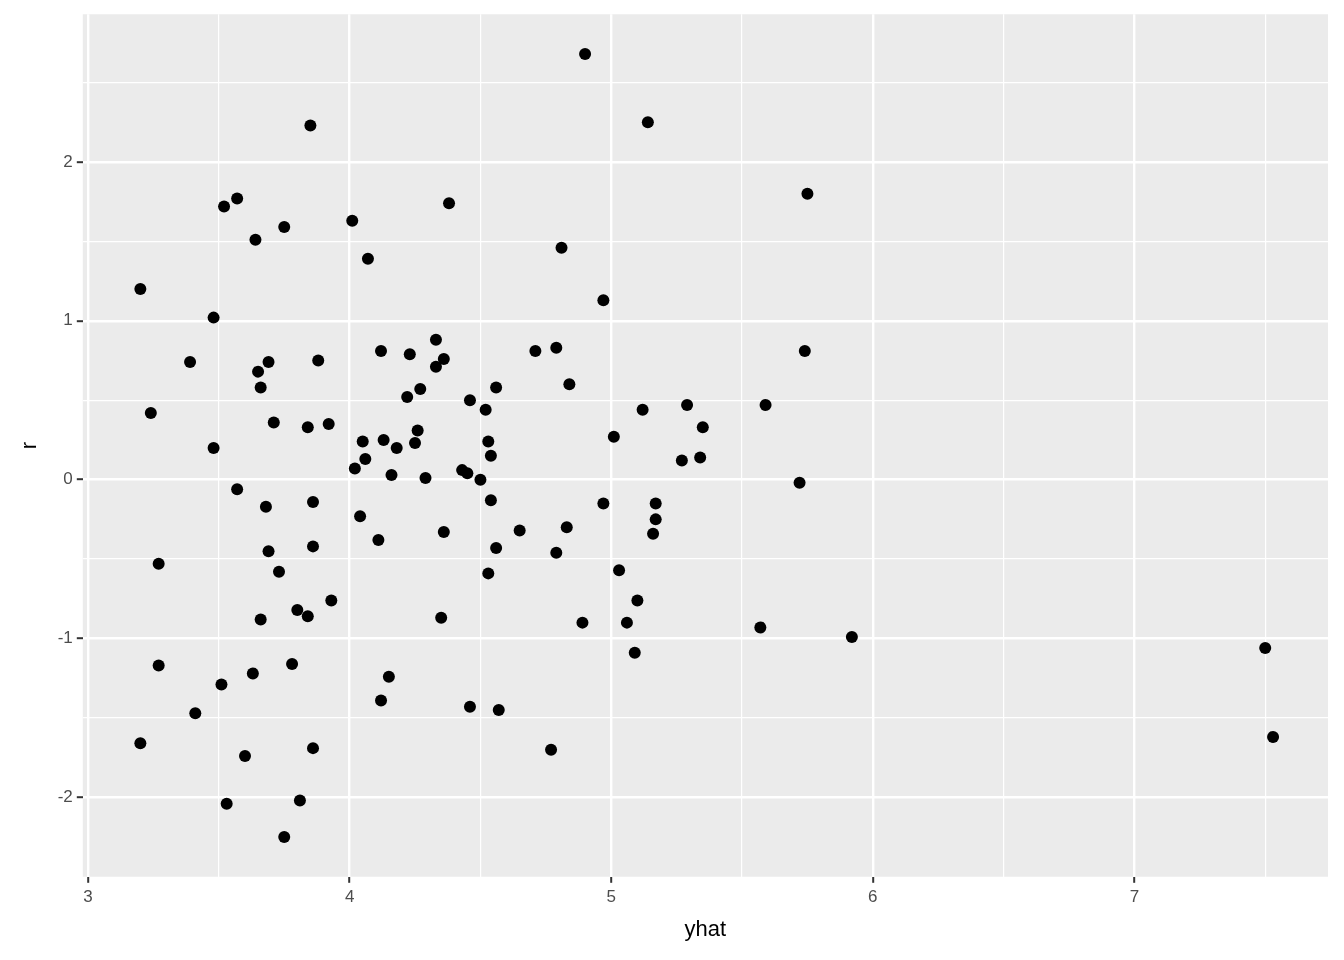 This screenshot has width=1344, height=960. What do you see at coordinates (349, 896) in the screenshot?
I see `x-tick-label: 4` at bounding box center [349, 896].